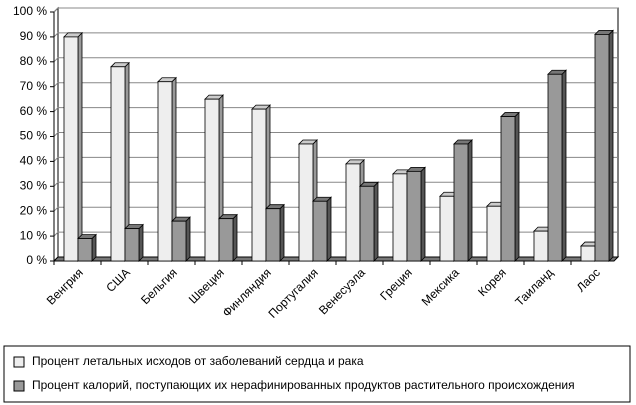 The image size is (636, 405). What do you see at coordinates (34, 161) in the screenshot?
I see `y-tick-label: 40 %` at bounding box center [34, 161].